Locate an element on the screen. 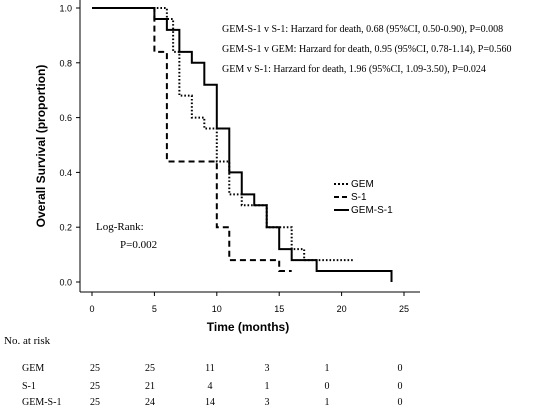 Image resolution: width=550 pixels, height=409 pixels. y-axis-title: Overall Survival (proportion) is located at coordinates (41, 146).